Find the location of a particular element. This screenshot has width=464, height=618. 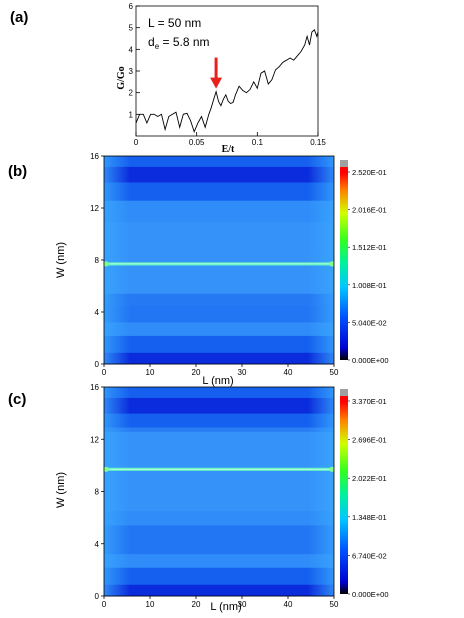

annotation-diameter: de = 5.8 nm is located at coordinates (179, 43).